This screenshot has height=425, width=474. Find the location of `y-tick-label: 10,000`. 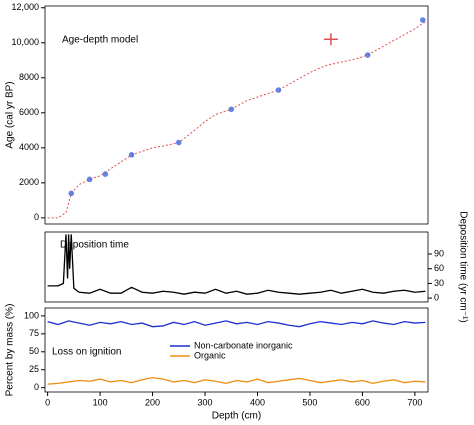

y-tick-label: 10,000 is located at coordinates (25, 42).